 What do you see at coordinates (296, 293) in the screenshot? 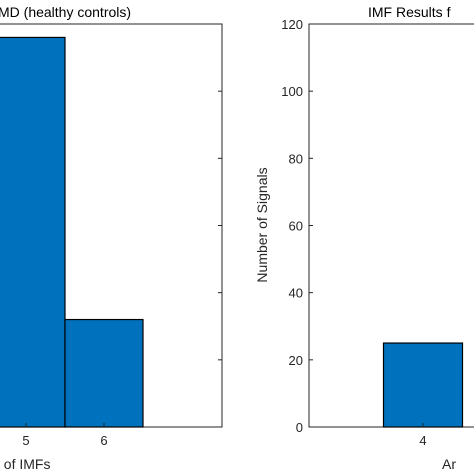
I see `right-y-tick-label-2: 40` at bounding box center [296, 293].